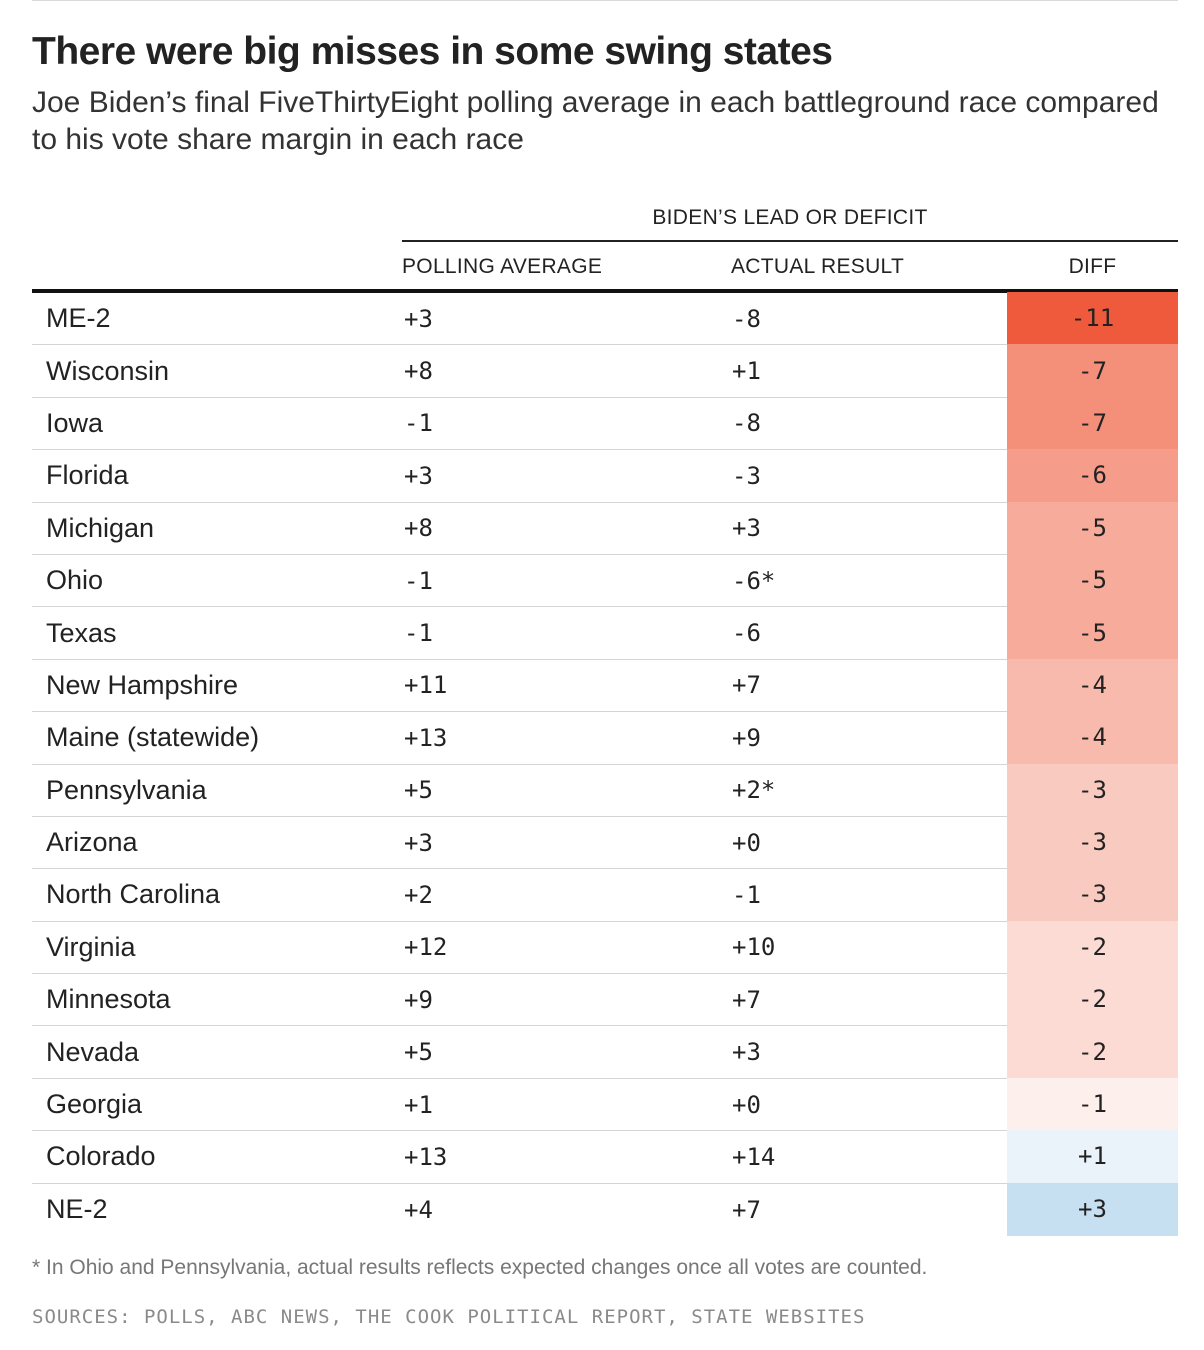  What do you see at coordinates (426, 947) in the screenshot?
I see `polling-average-value: +12` at bounding box center [426, 947].